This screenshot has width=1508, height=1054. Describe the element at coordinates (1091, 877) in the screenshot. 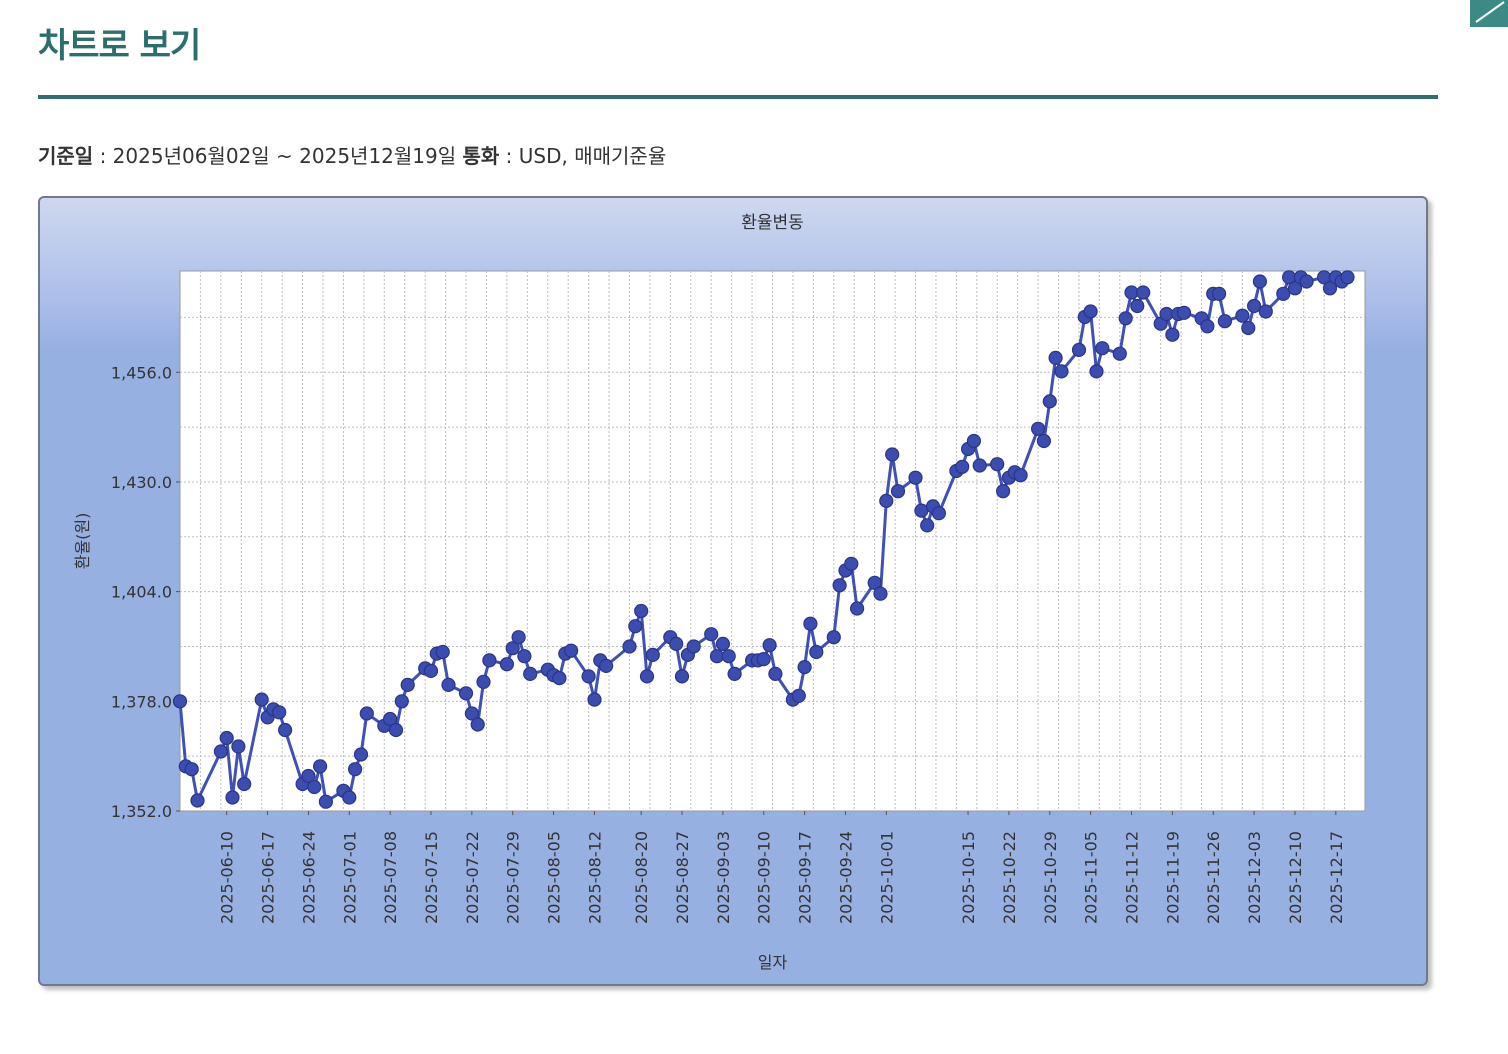

I see `x-tick-label: 2025-11-05` at that location.